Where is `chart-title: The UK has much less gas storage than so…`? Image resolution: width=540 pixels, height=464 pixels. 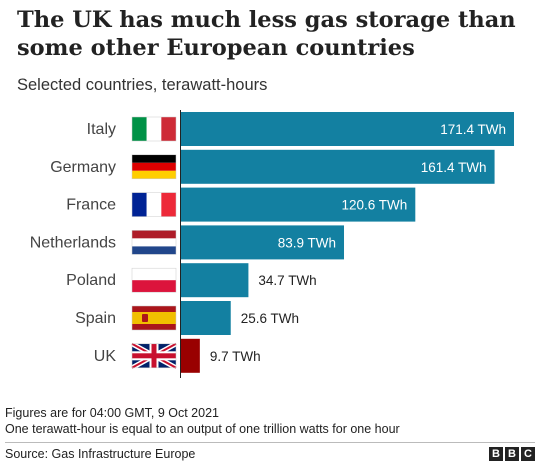 chart-title: The UK has much less gas storage than so… is located at coordinates (266, 34).